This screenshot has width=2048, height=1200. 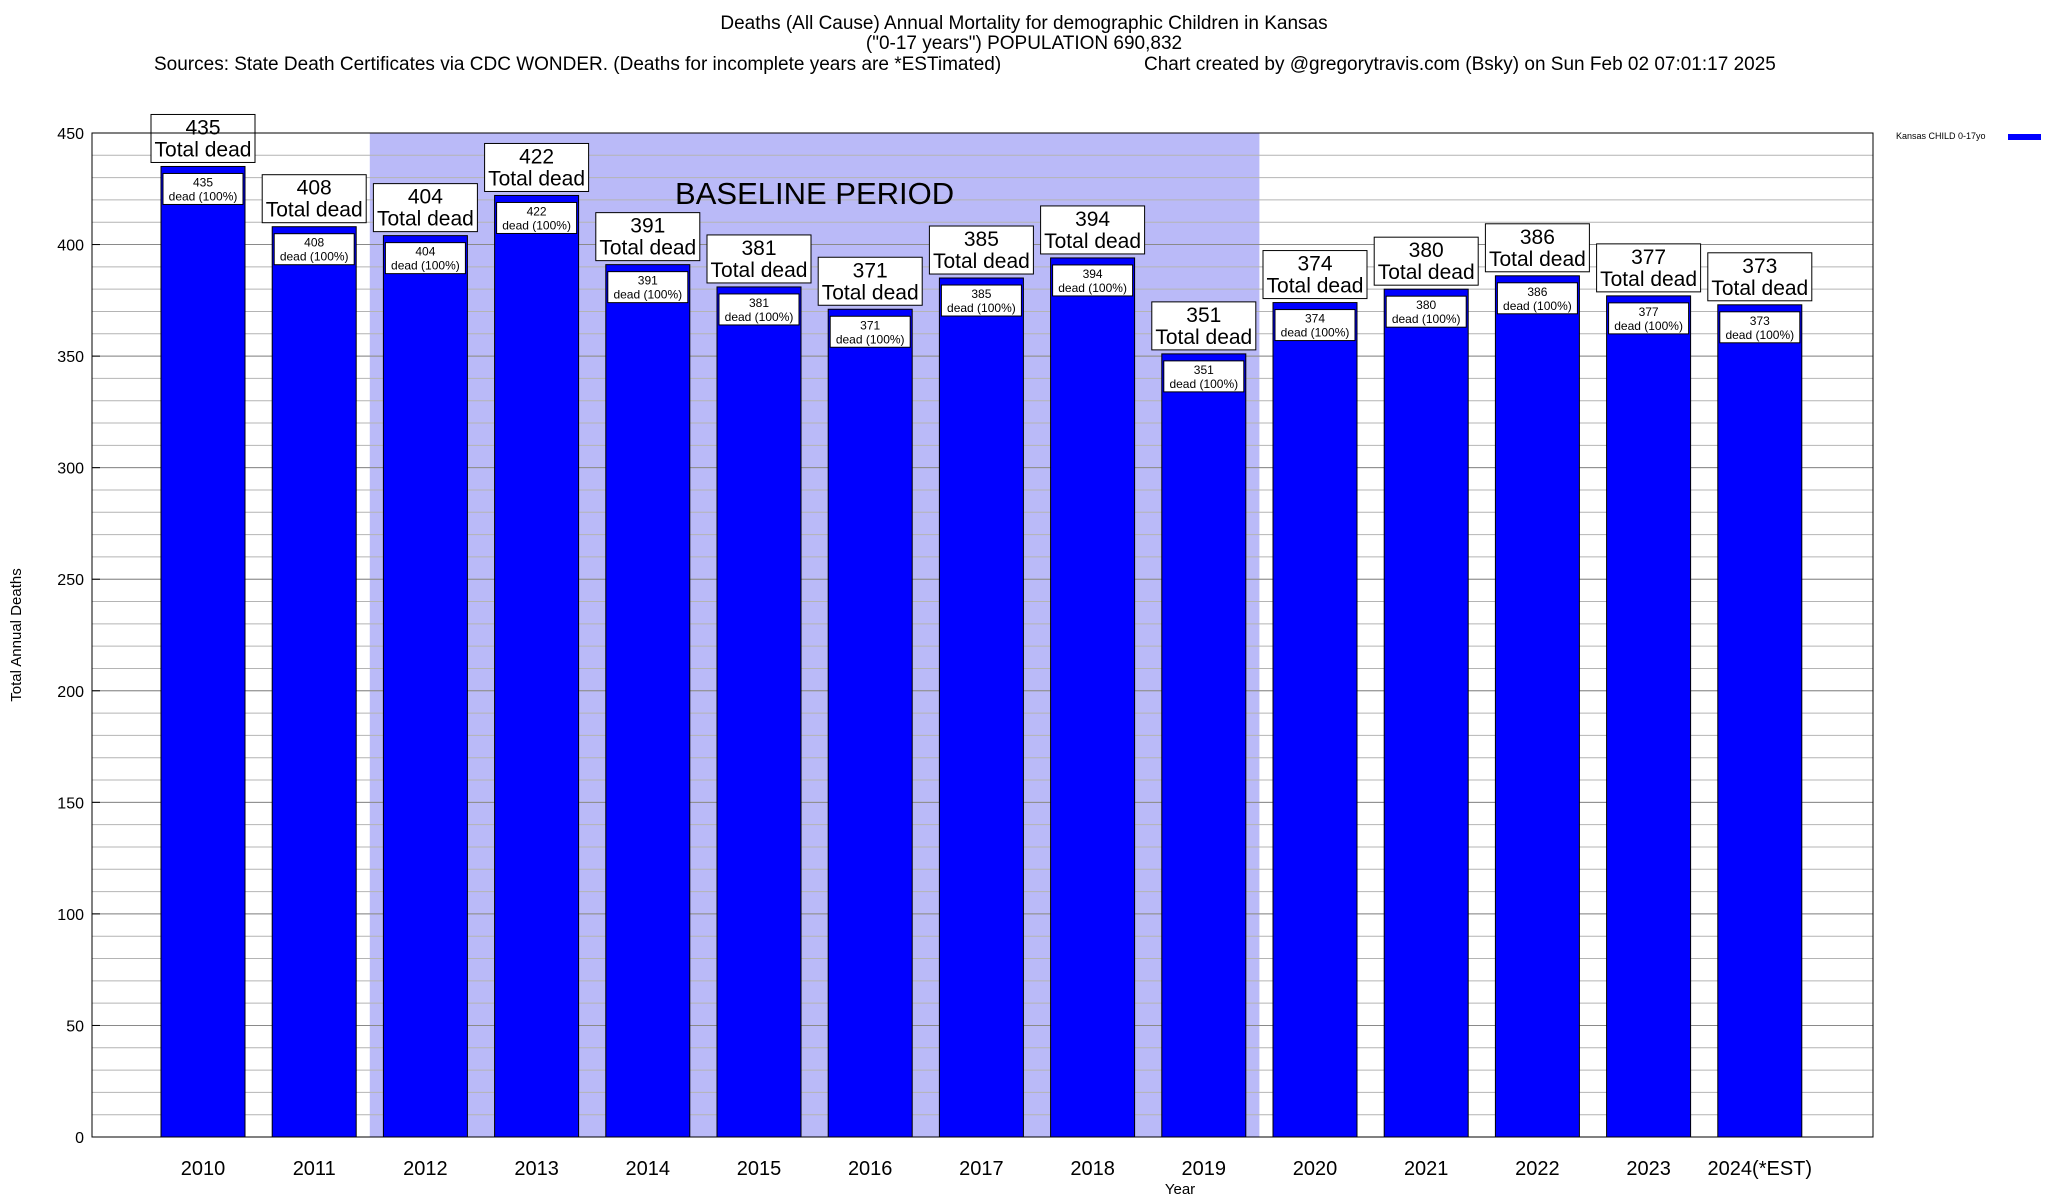 I want to click on bar-total-value: 385, so click(x=981, y=239).